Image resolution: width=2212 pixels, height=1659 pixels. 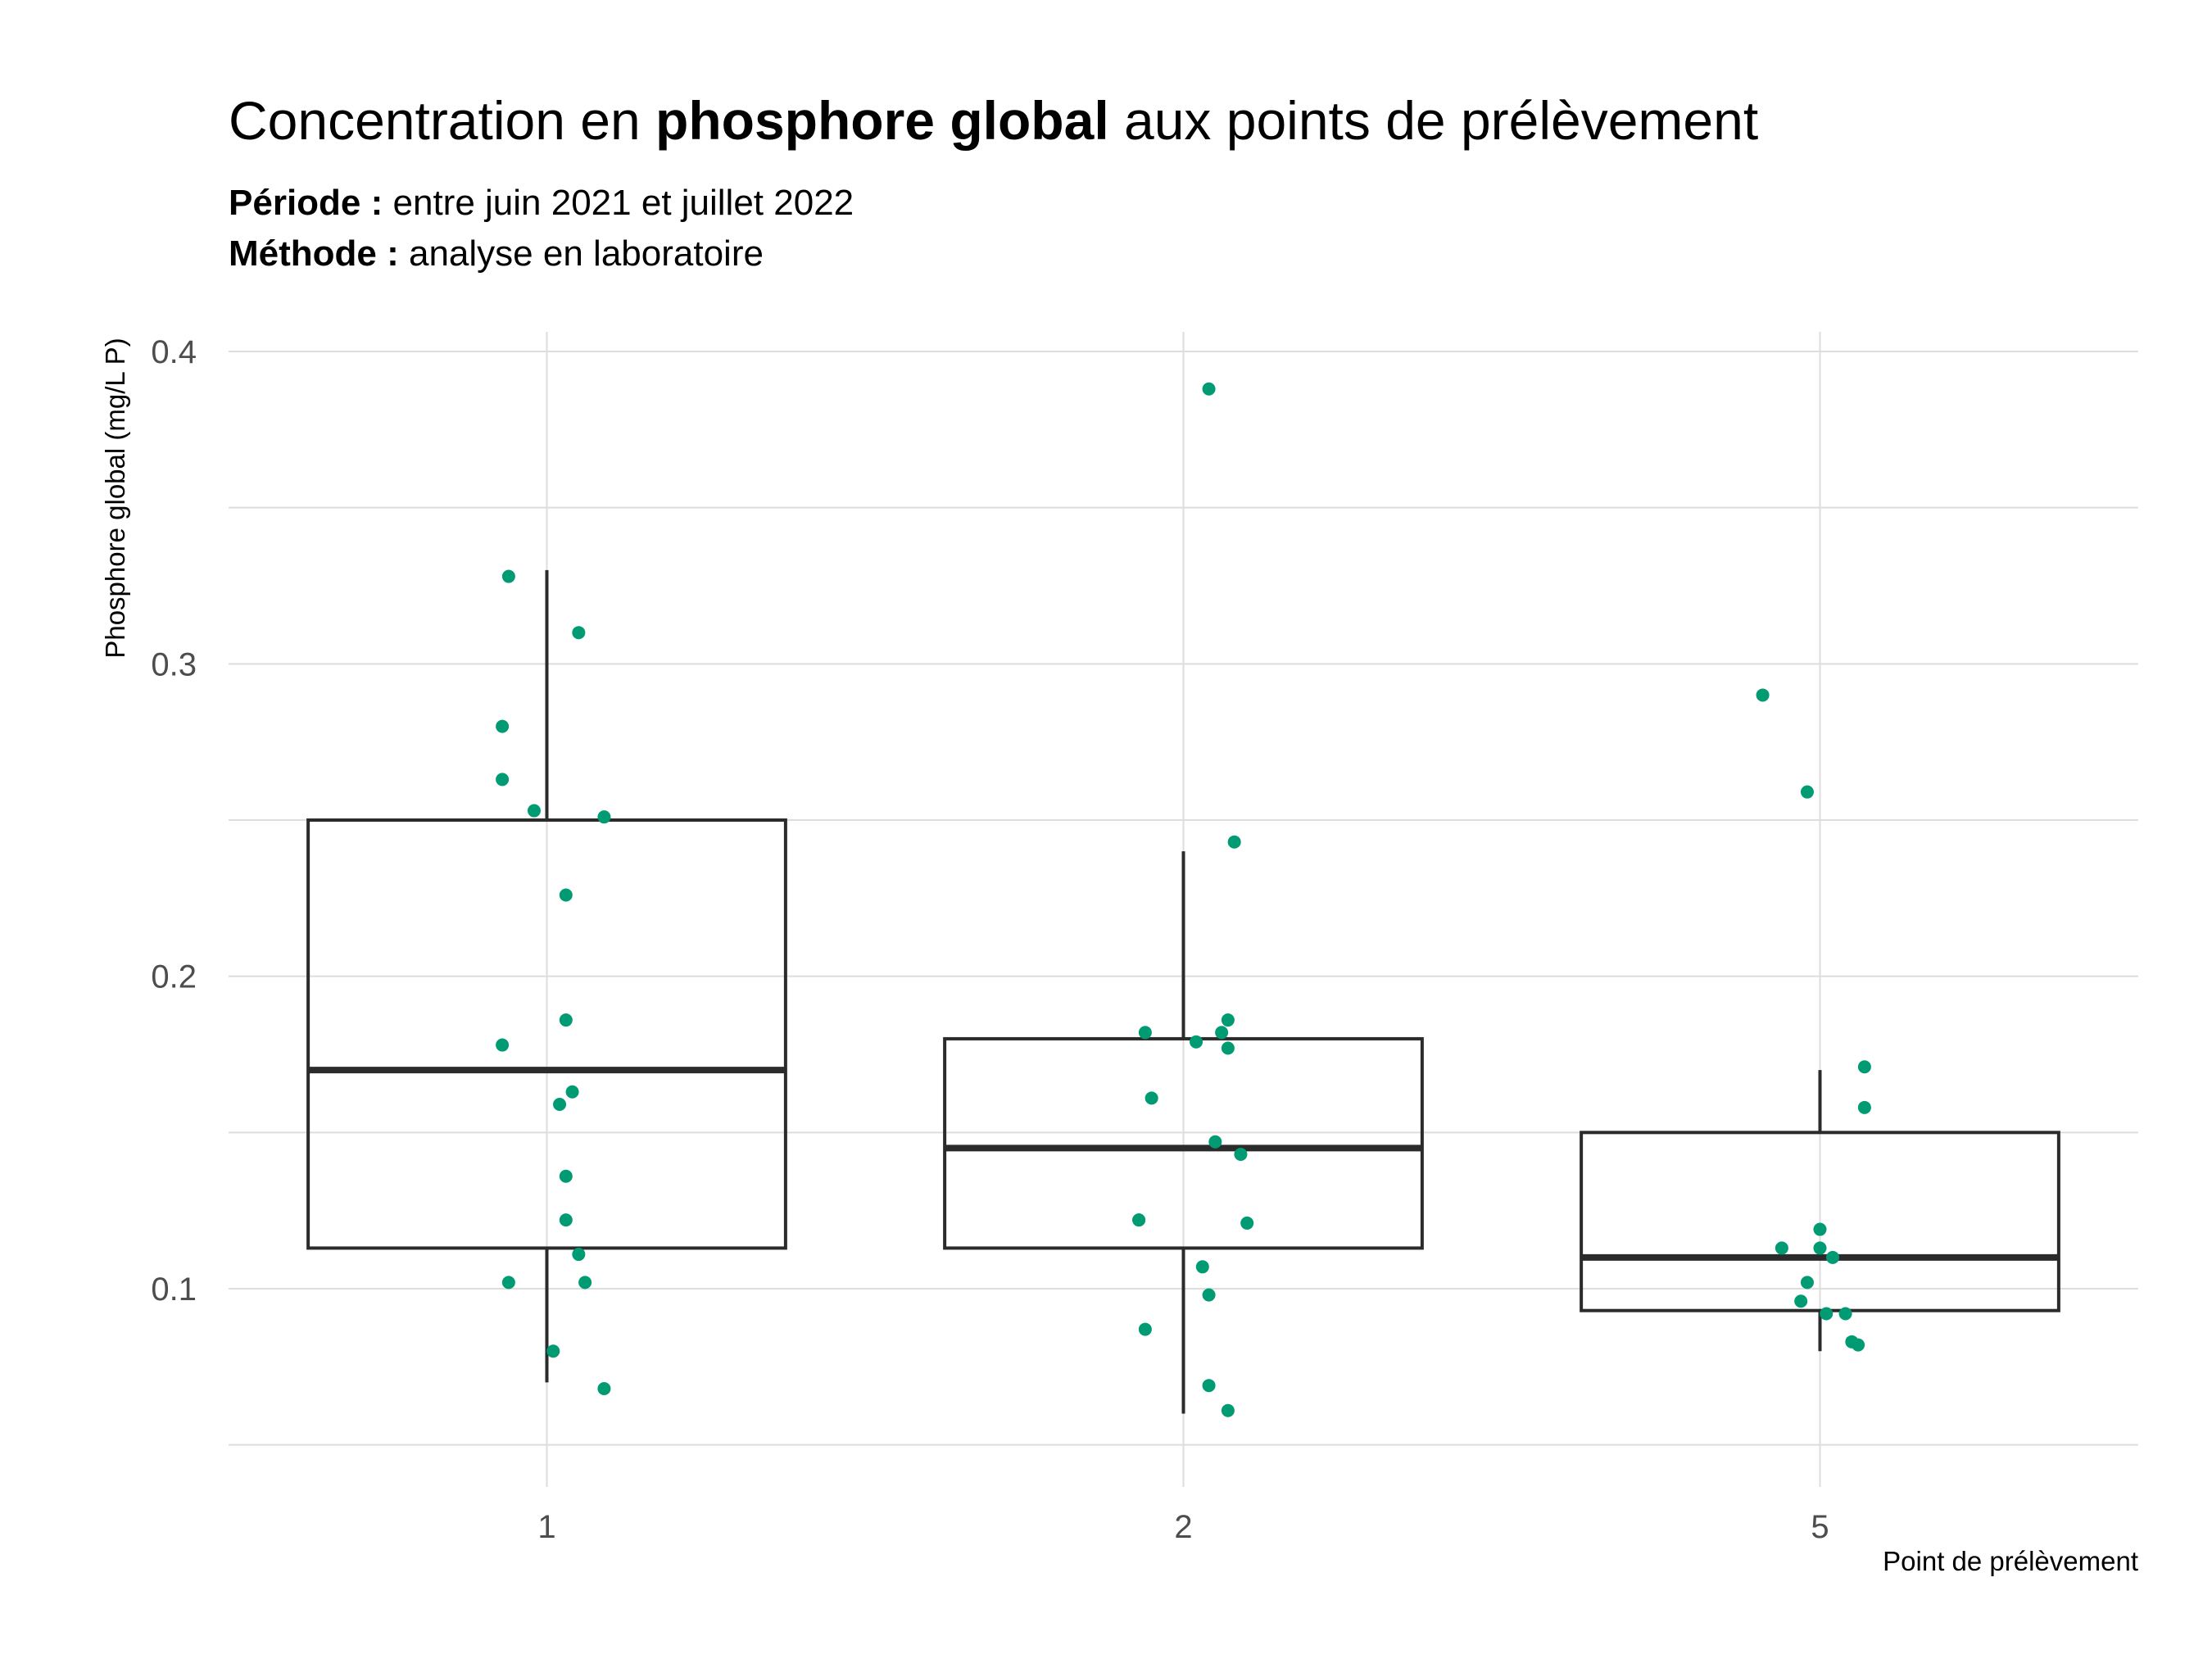 What do you see at coordinates (1820, 1527) in the screenshot?
I see `x-tick-label: 5` at bounding box center [1820, 1527].